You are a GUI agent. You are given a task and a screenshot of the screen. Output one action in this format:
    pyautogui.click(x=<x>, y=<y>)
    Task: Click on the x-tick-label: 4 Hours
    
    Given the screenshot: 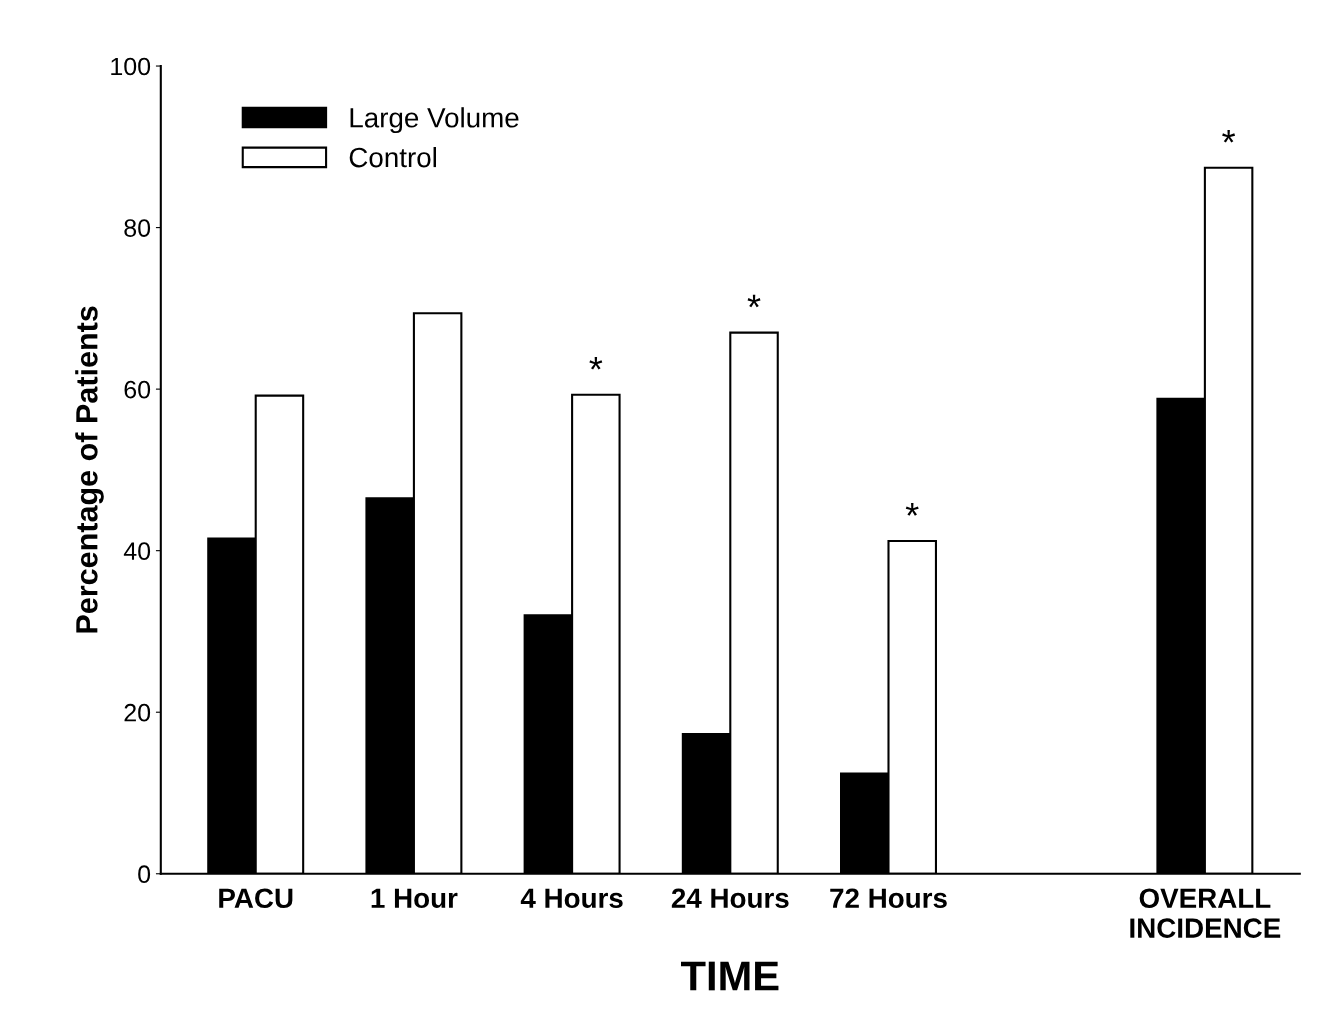 What is the action you would take?
    pyautogui.click(x=571, y=898)
    